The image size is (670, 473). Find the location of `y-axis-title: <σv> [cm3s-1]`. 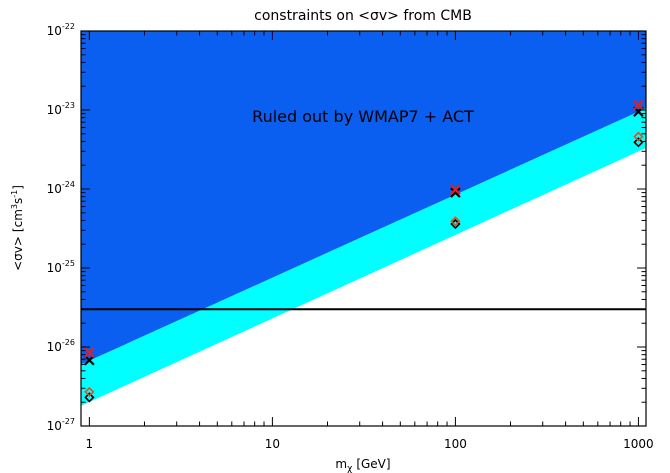

y-axis-title: <σv> [cm3s-1] is located at coordinates (17, 228).